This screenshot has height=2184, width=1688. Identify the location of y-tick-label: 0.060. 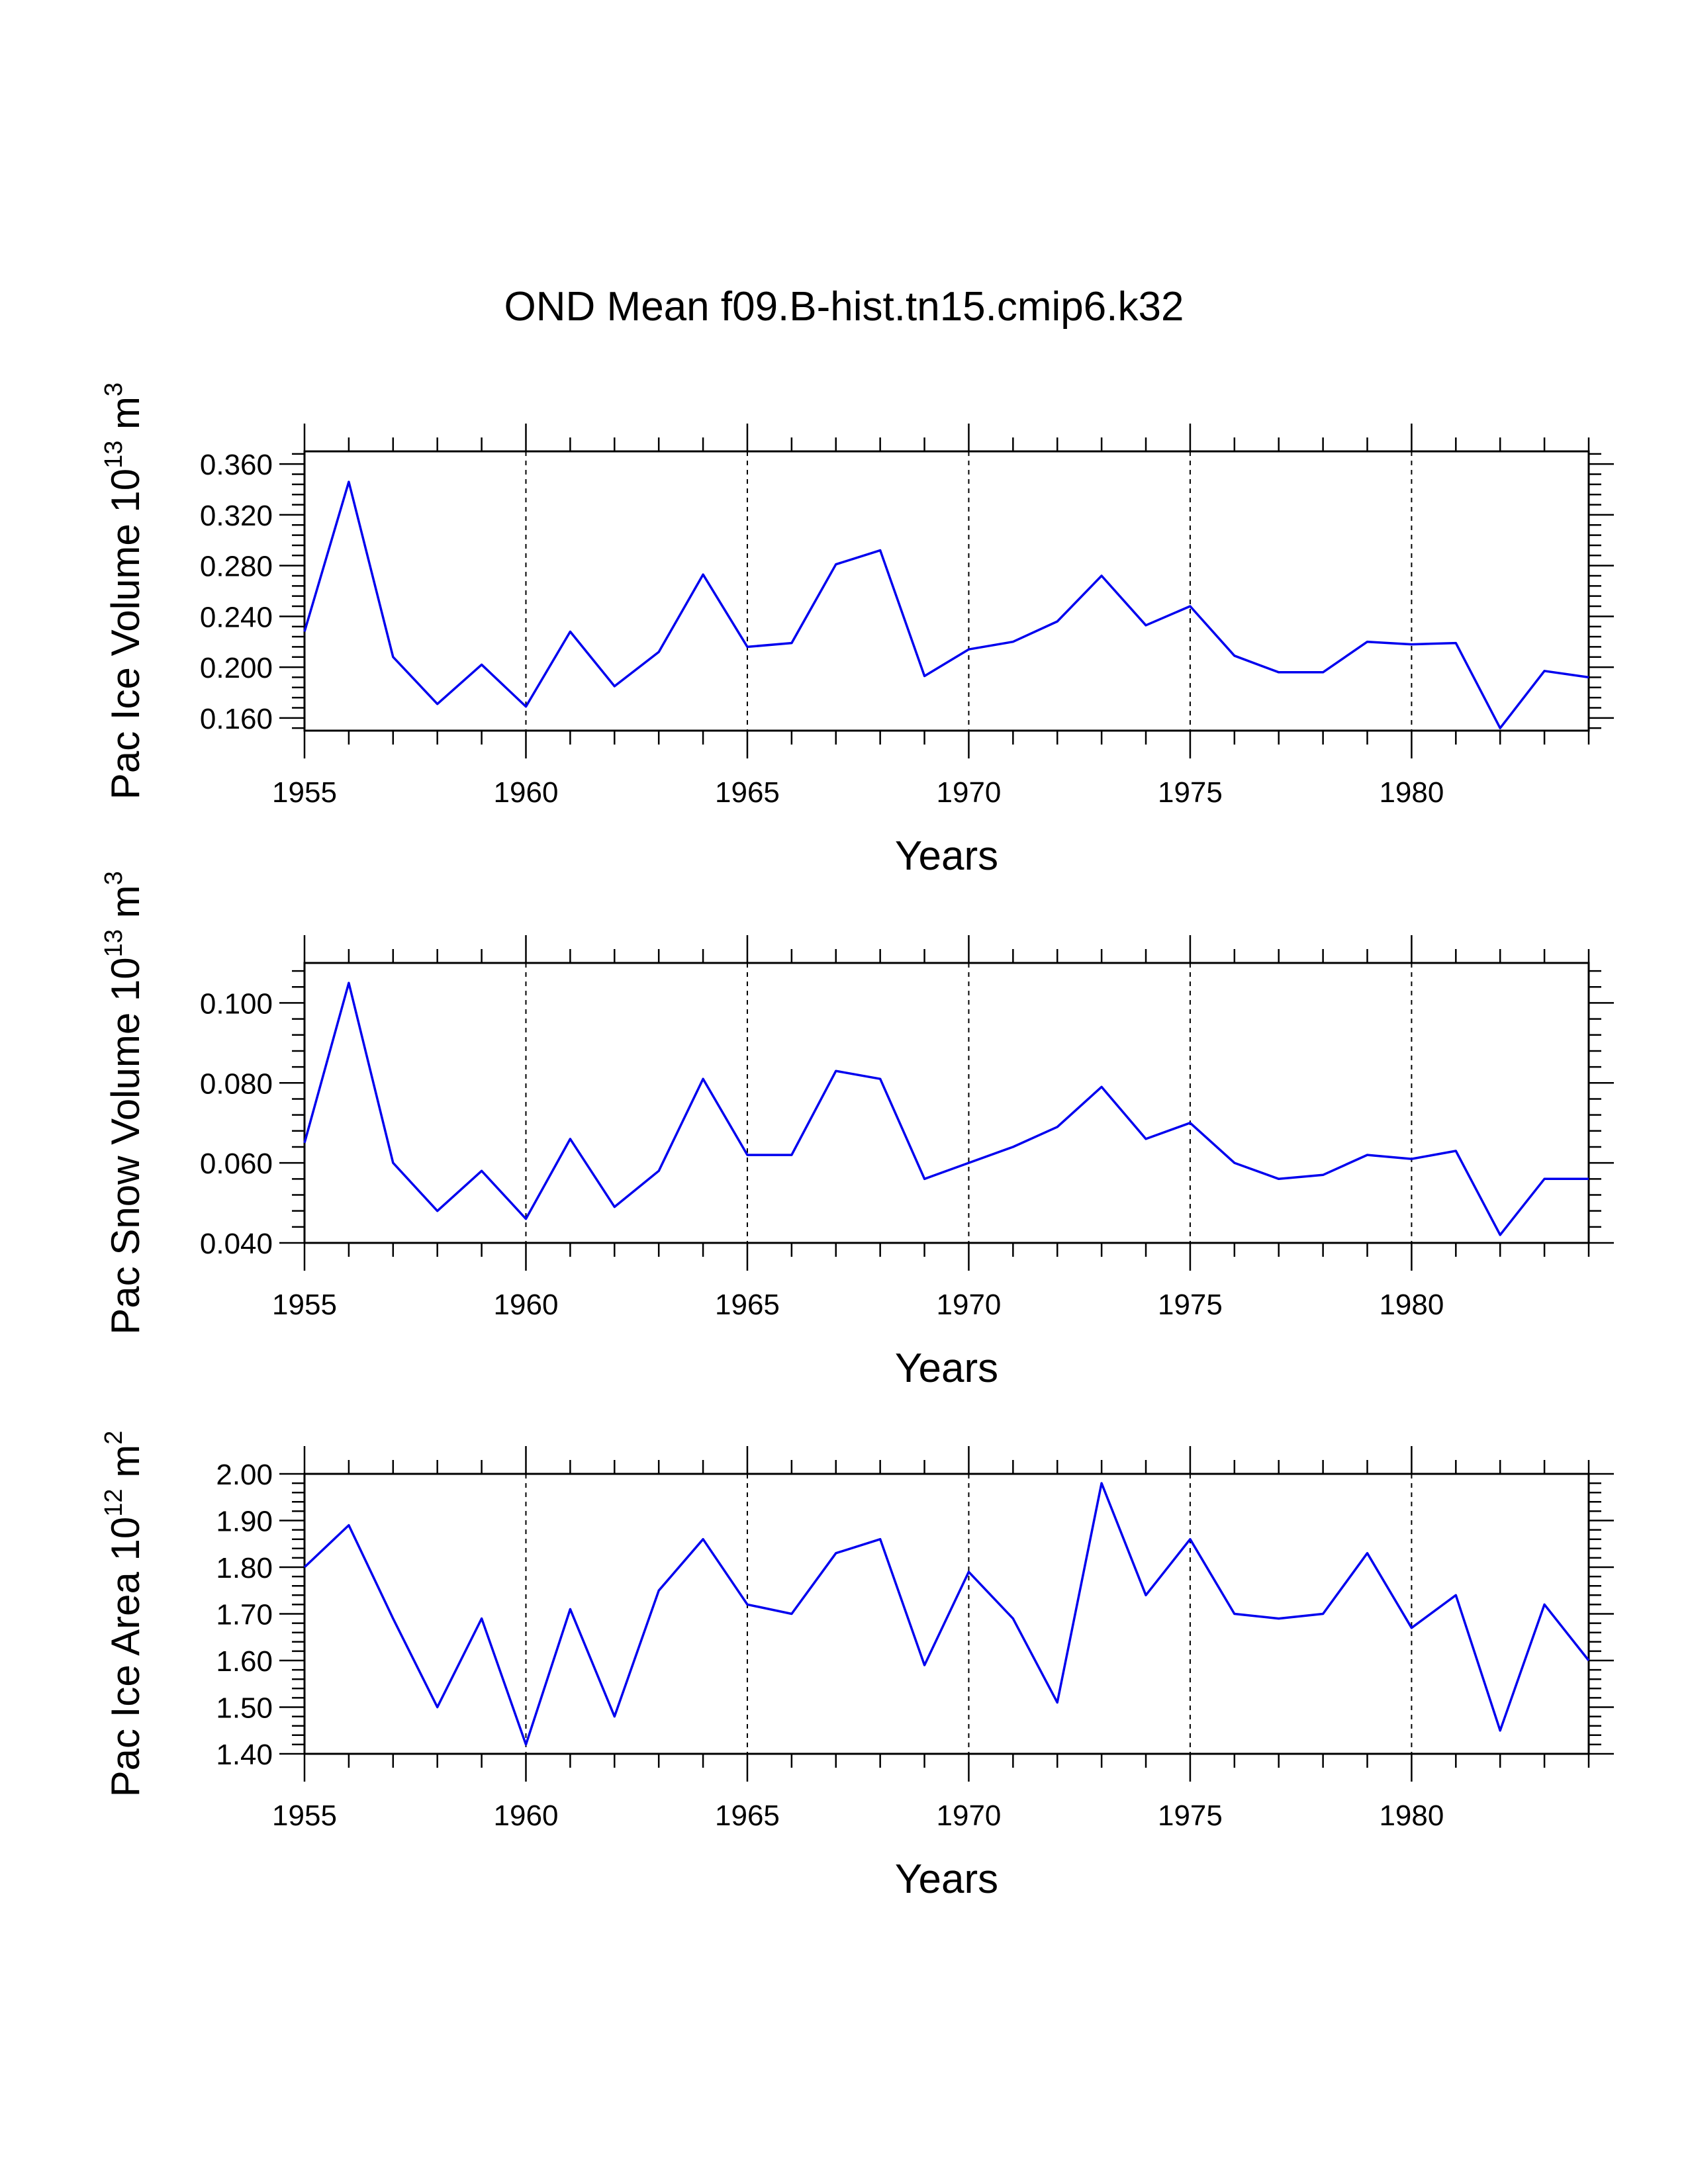
(236, 1164).